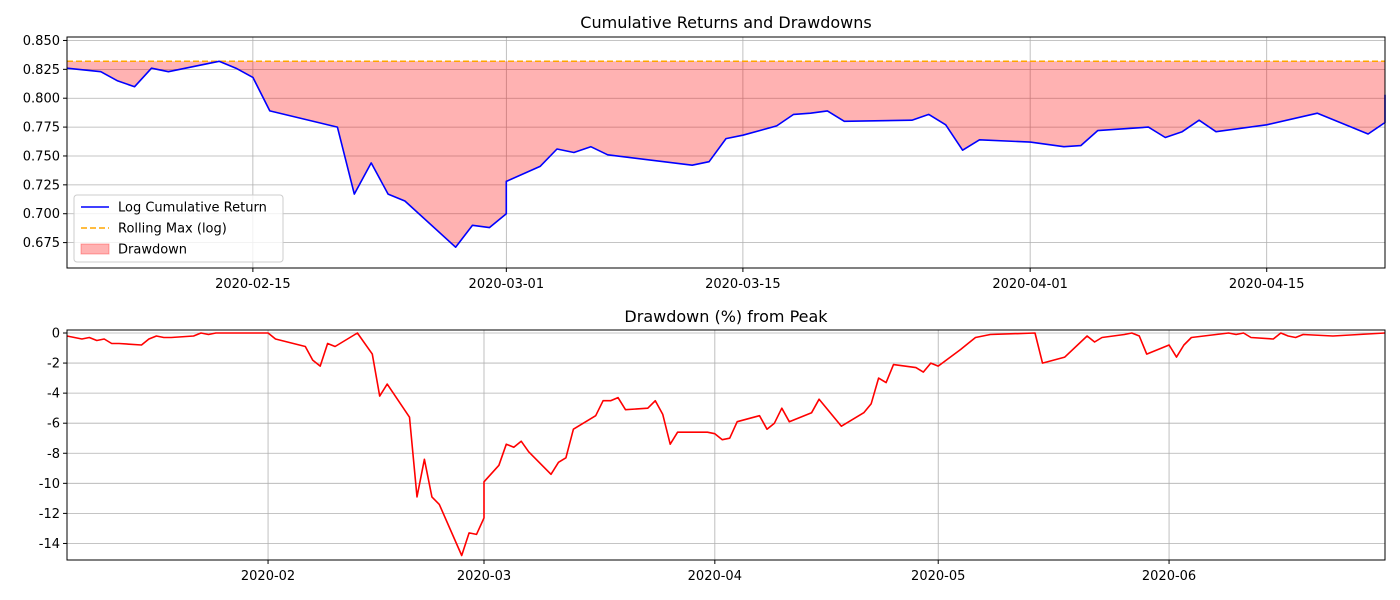 The height and width of the screenshot is (600, 1400). Describe the element at coordinates (41, 70) in the screenshot. I see `top-chart-ytick-label: 0.825` at that location.